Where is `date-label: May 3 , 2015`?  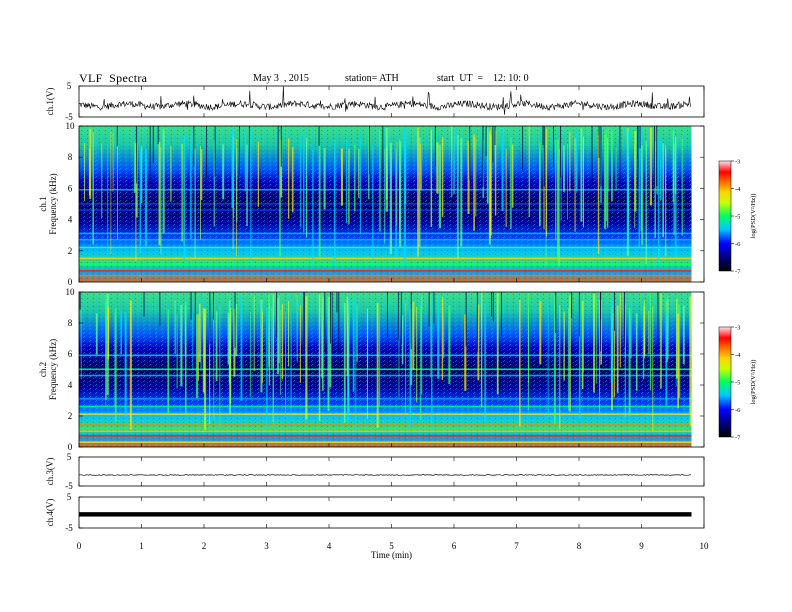
date-label: May 3 , 2015 is located at coordinates (281, 78).